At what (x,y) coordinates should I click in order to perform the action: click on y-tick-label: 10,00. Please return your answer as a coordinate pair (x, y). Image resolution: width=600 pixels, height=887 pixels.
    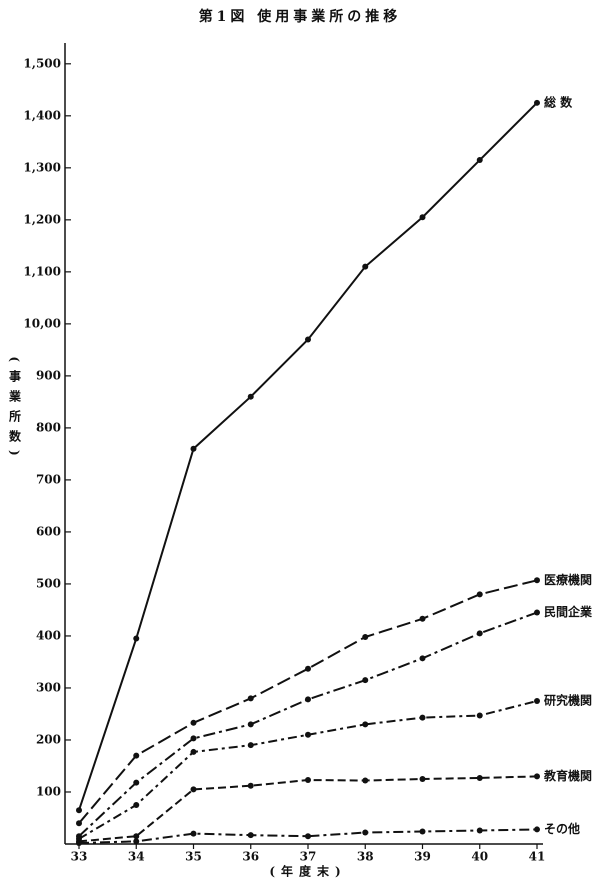
    Looking at the image, I should click on (42, 323).